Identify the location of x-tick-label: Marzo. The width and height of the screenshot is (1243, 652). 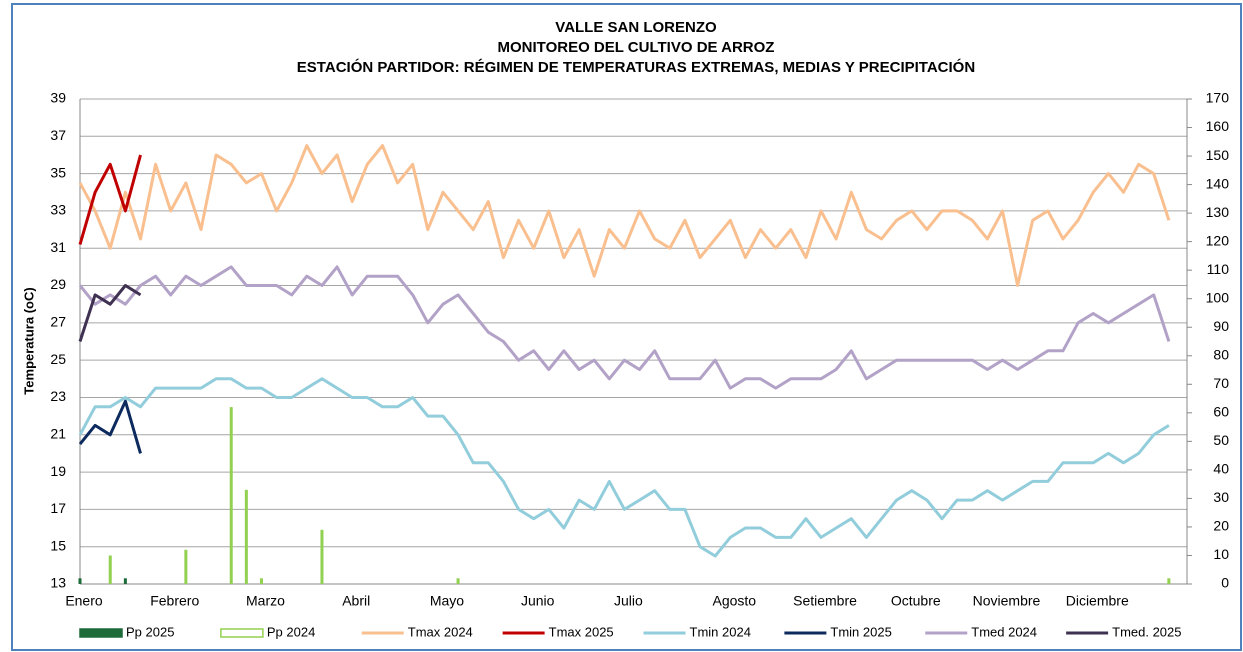
(265, 601).